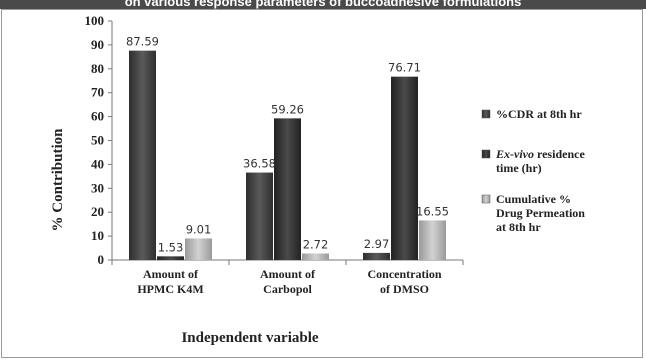 The height and width of the screenshot is (360, 646). I want to click on legend-entry-1: %CDR at 8th hr, so click(539, 114).